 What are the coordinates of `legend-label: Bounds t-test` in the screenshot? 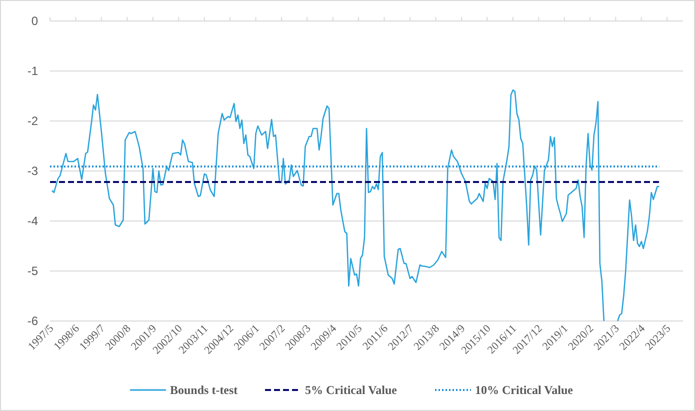 It's located at (204, 390).